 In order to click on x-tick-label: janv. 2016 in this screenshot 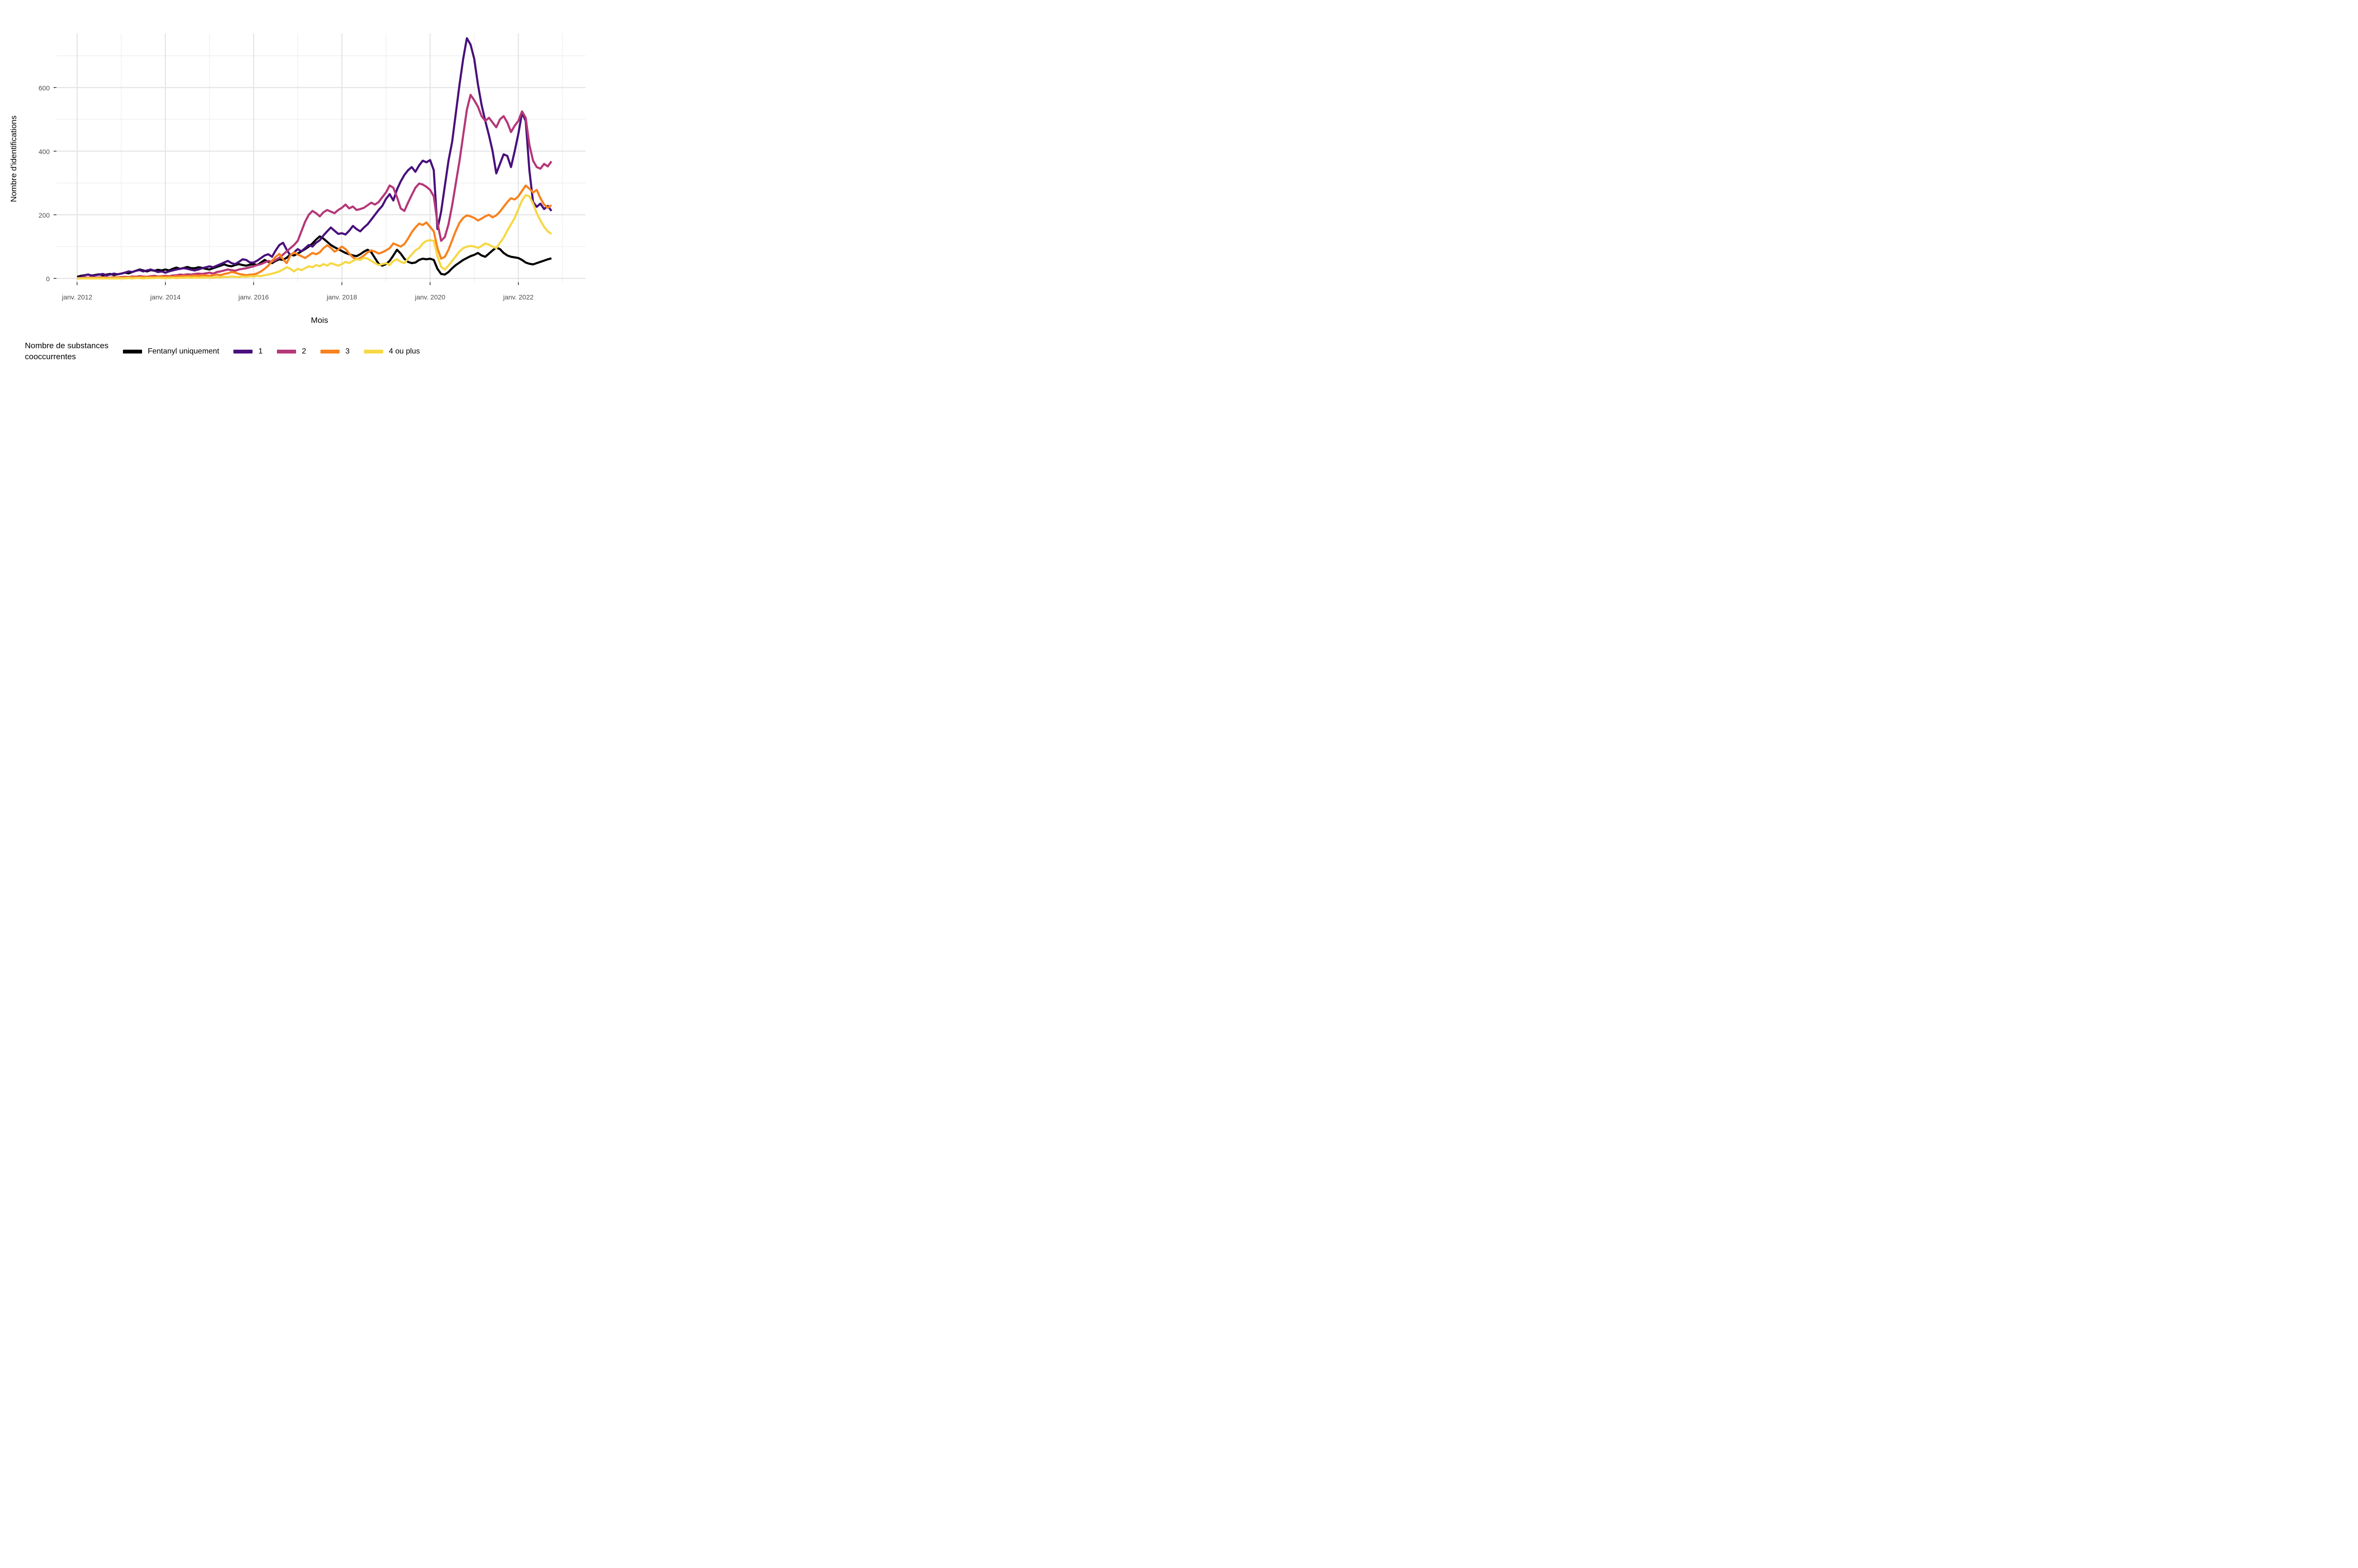, I will do `click(253, 297)`.